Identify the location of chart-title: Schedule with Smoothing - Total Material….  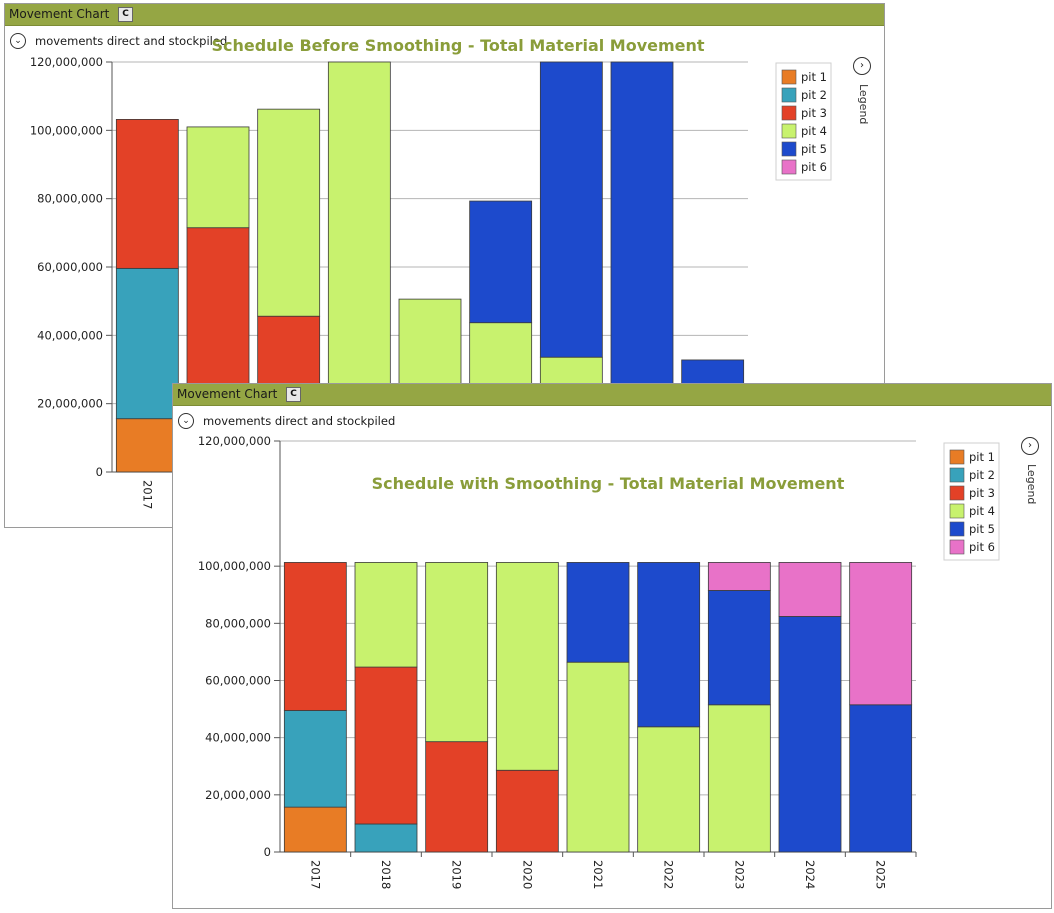
(608, 483).